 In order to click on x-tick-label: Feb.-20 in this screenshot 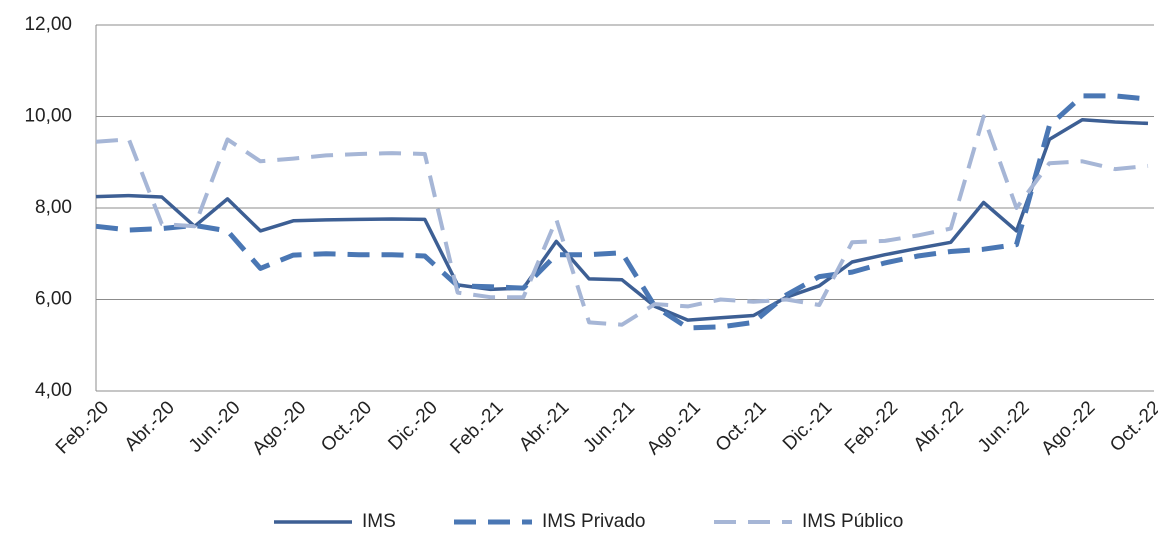, I will do `click(82, 427)`.